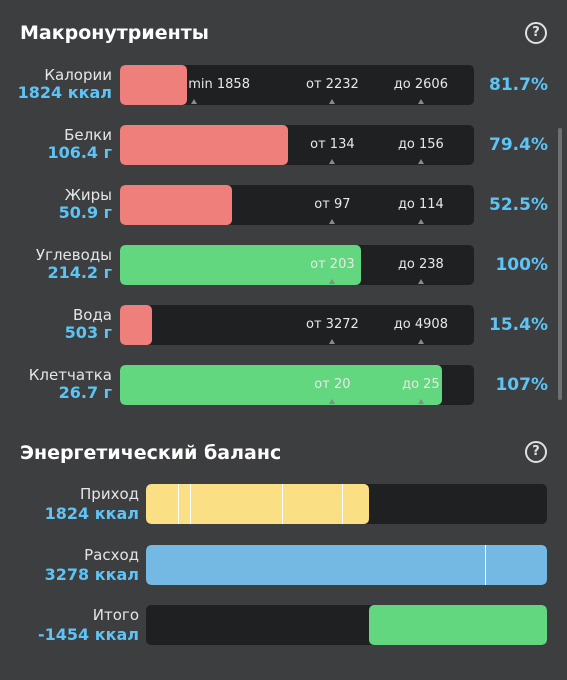  What do you see at coordinates (79, 272) in the screenshot?
I see `macro-value: 214.2 г` at bounding box center [79, 272].